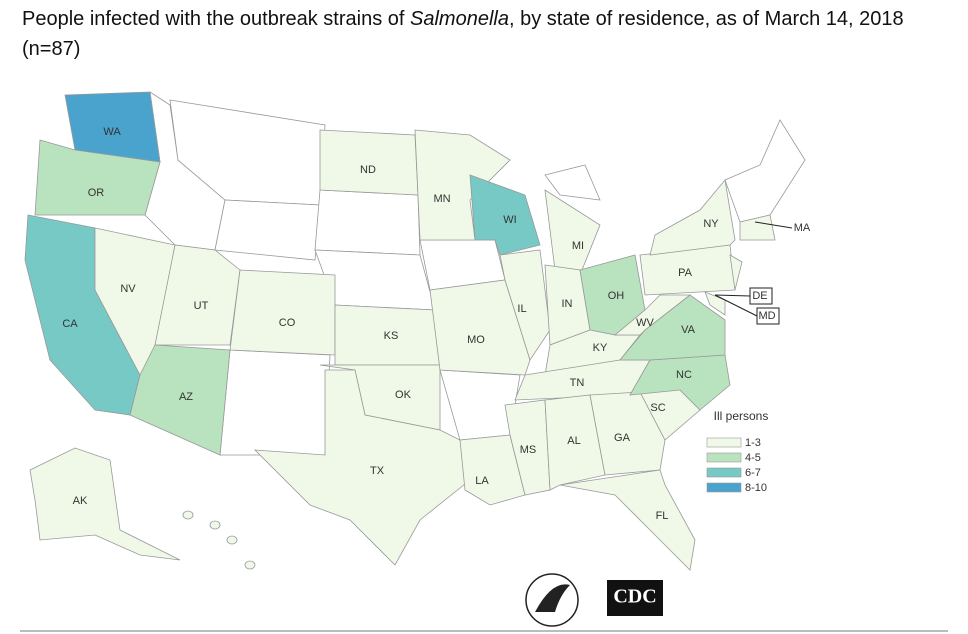 This screenshot has width=968, height=634. Describe the element at coordinates (616, 296) in the screenshot. I see `state-label: OH` at that location.